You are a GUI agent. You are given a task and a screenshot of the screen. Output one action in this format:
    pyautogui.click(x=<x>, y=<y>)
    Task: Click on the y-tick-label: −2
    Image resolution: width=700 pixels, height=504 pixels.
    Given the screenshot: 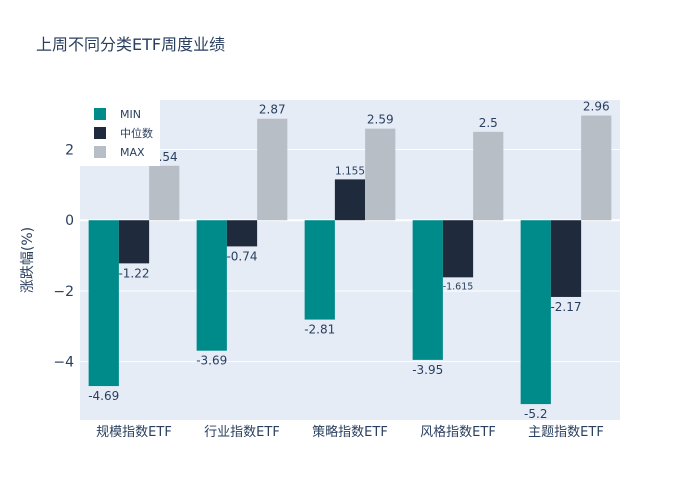 What is the action you would take?
    pyautogui.click(x=63, y=292)
    